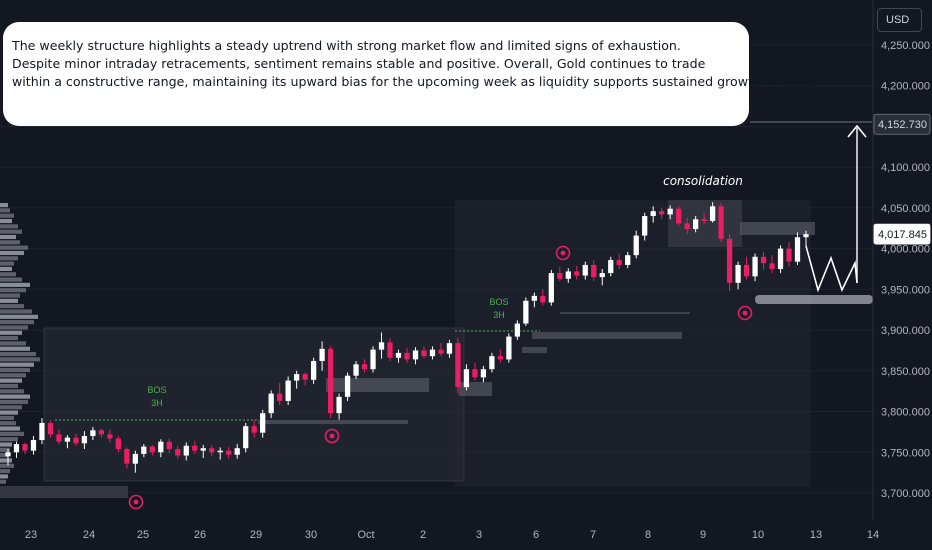 The height and width of the screenshot is (550, 932). I want to click on range-box-left, so click(254, 404).